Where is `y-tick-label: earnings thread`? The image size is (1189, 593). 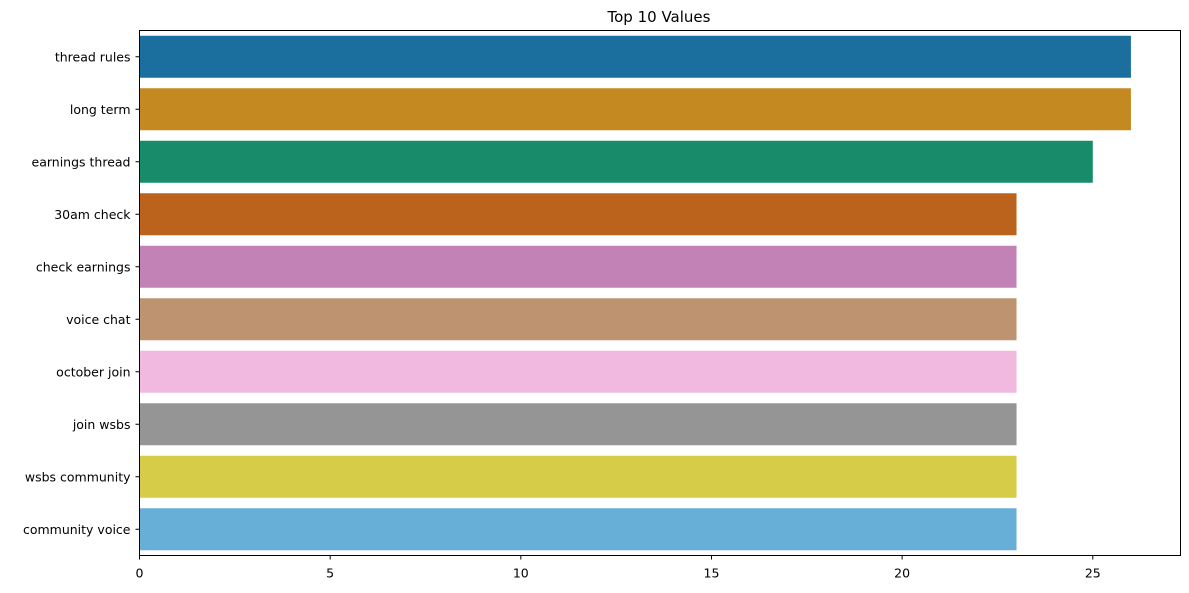
y-tick-label: earnings thread is located at coordinates (81, 161).